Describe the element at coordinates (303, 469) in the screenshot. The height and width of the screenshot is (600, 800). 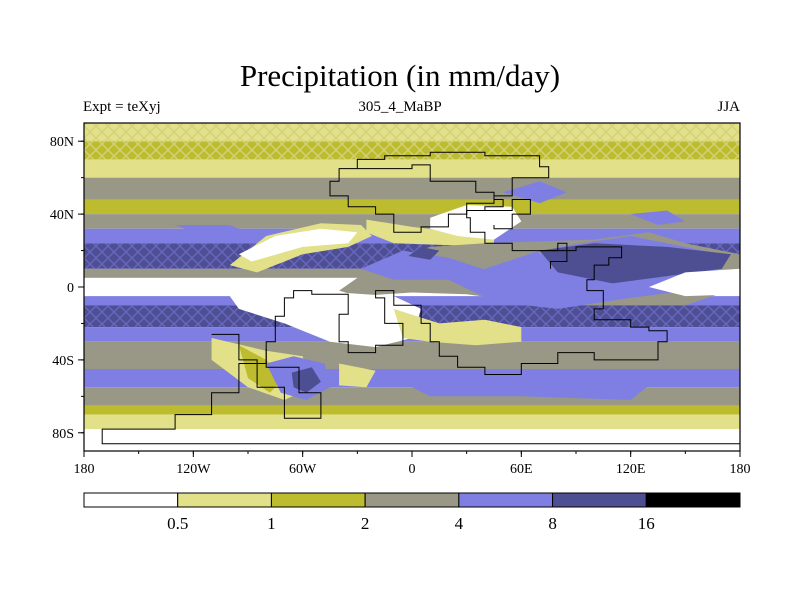
I see `x-tick-label: 60W` at that location.